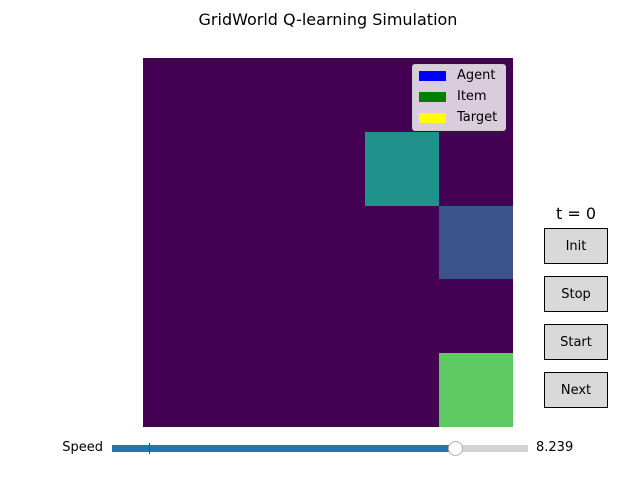 The image size is (640, 480). I want to click on speed-slider-fill, so click(283, 448).